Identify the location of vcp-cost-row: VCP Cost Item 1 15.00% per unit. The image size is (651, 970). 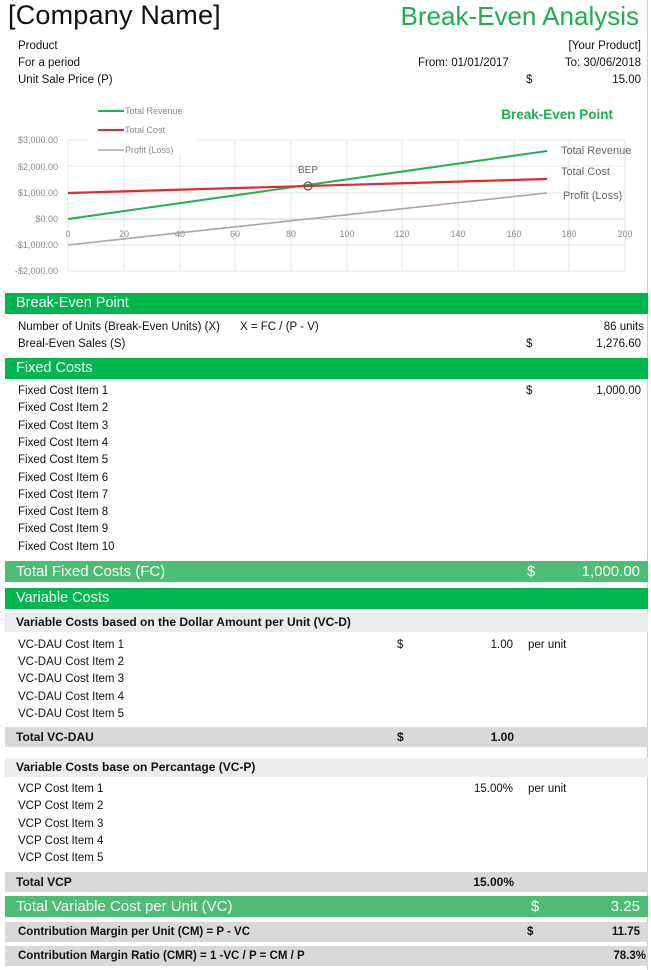
(323, 789).